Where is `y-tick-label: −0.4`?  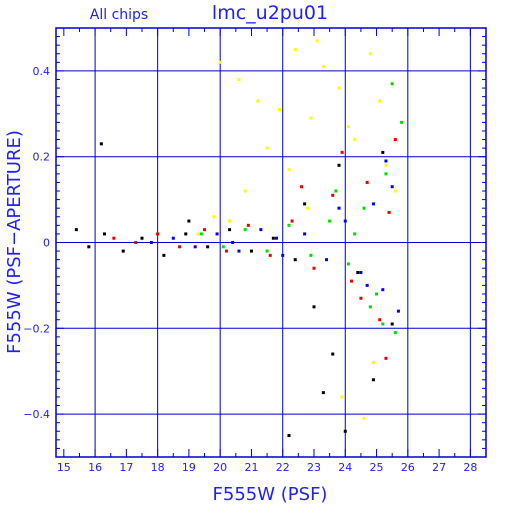
y-tick-label: −0.4 is located at coordinates (36, 414).